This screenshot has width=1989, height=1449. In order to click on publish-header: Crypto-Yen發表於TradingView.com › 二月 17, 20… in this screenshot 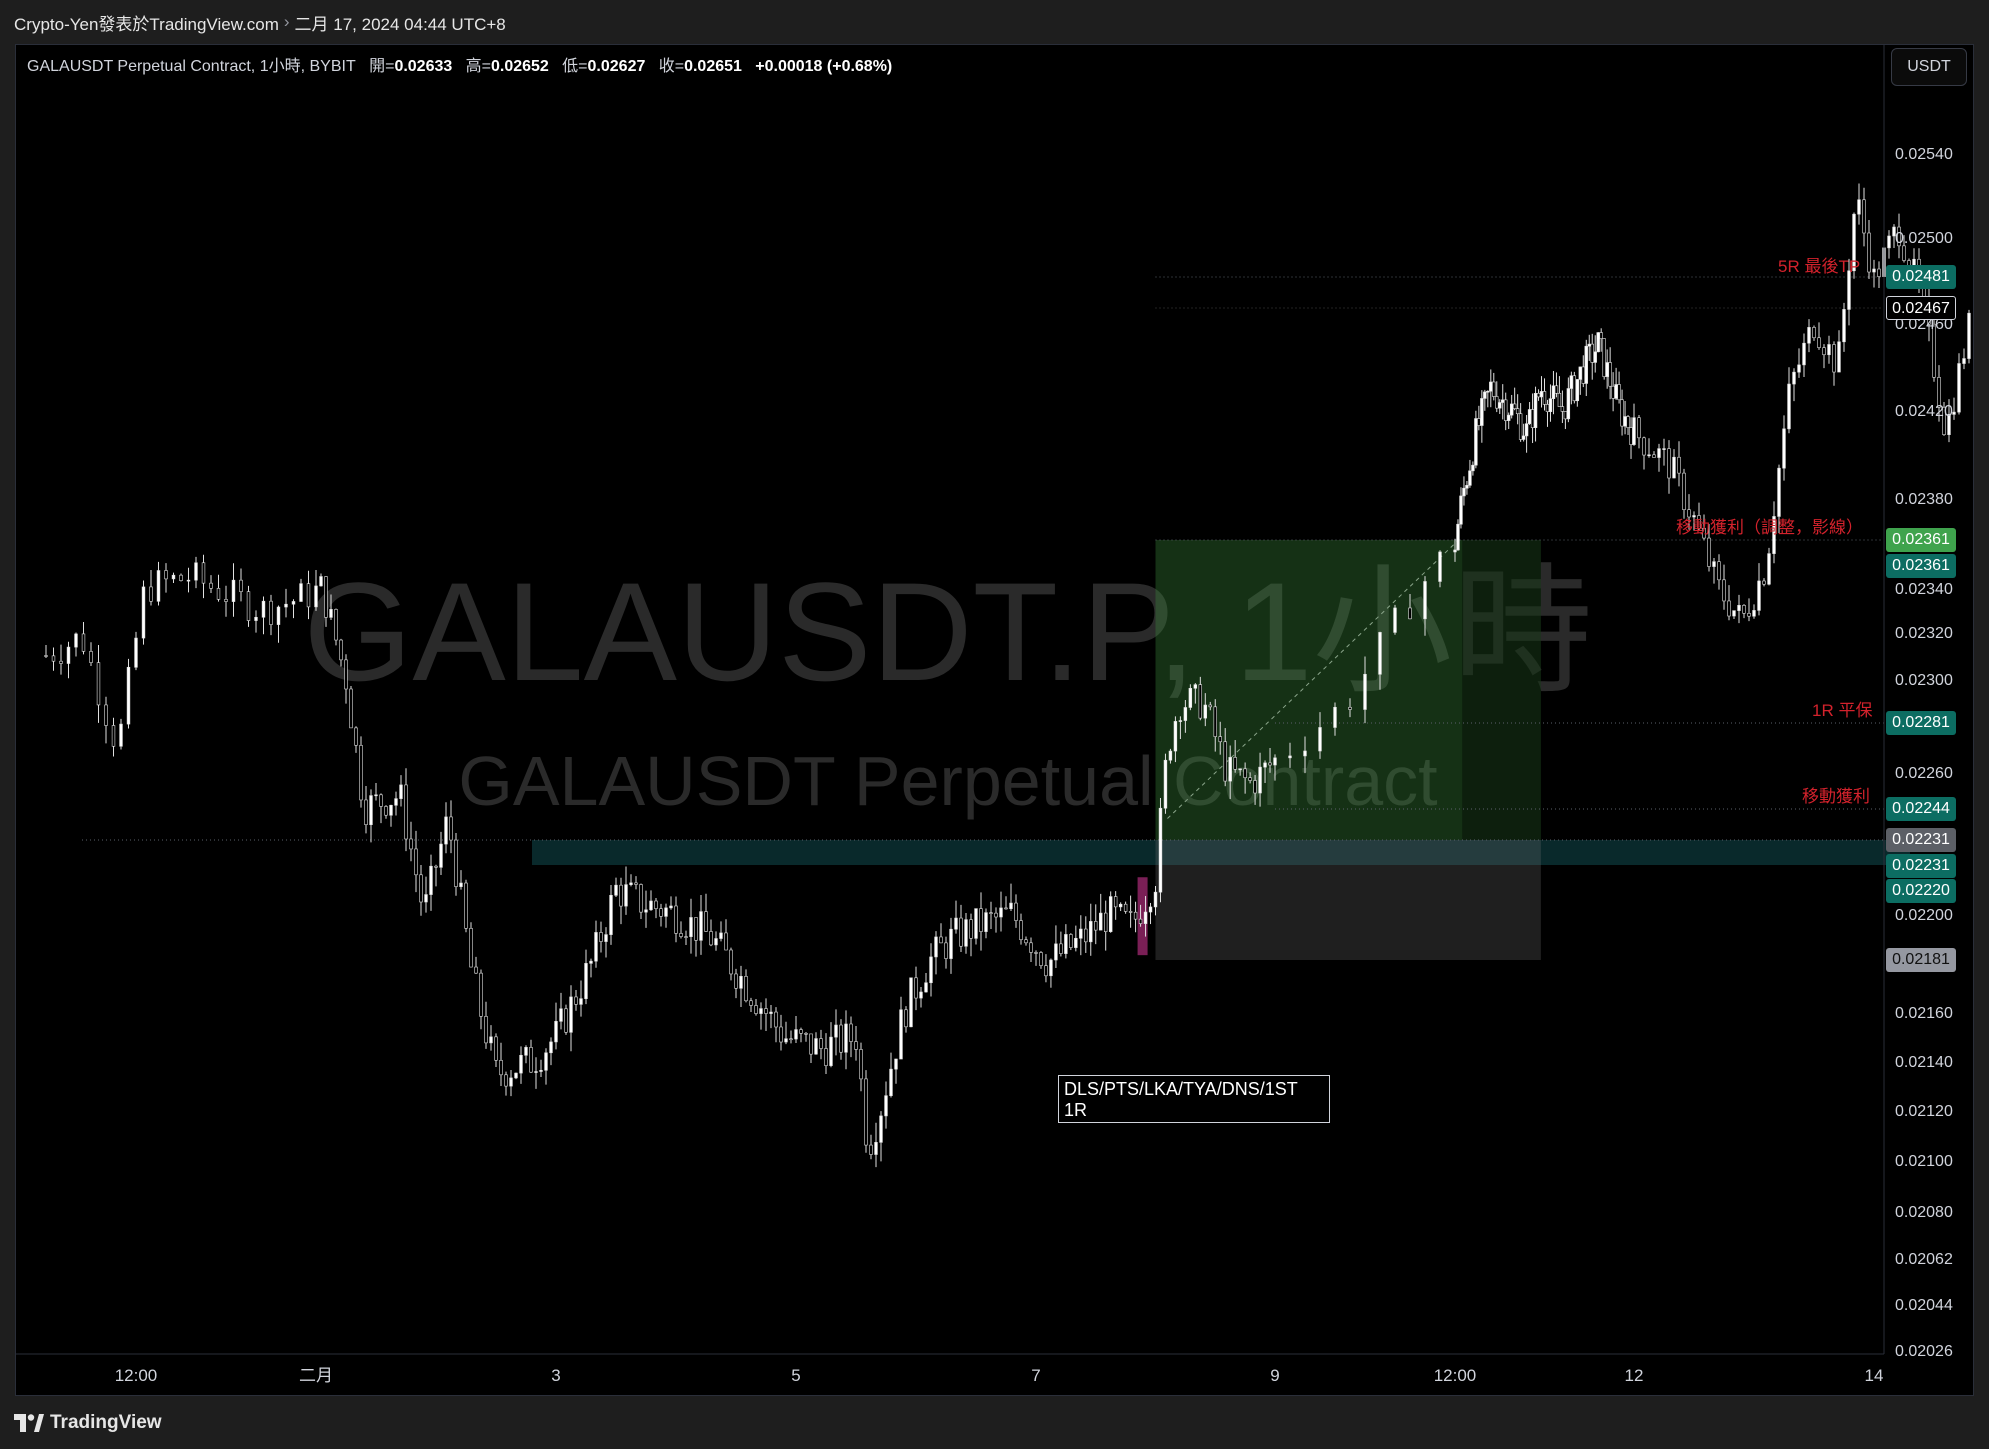, I will do `click(994, 22)`.